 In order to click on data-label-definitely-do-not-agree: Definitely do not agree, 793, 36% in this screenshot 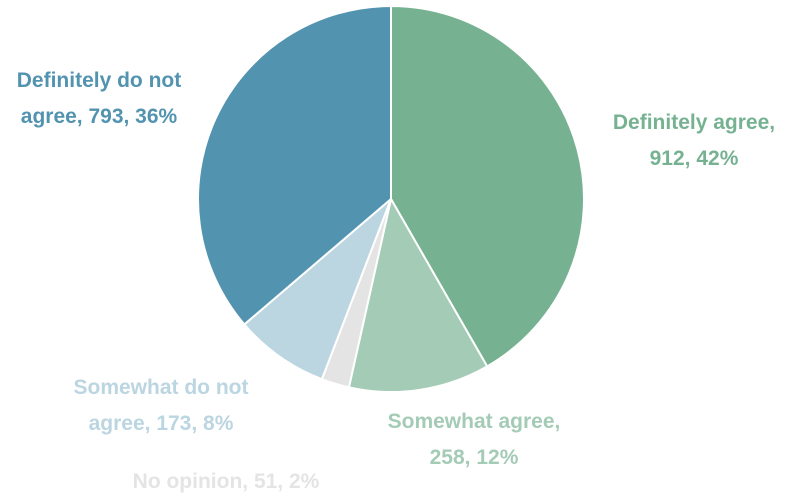, I will do `click(99, 98)`.